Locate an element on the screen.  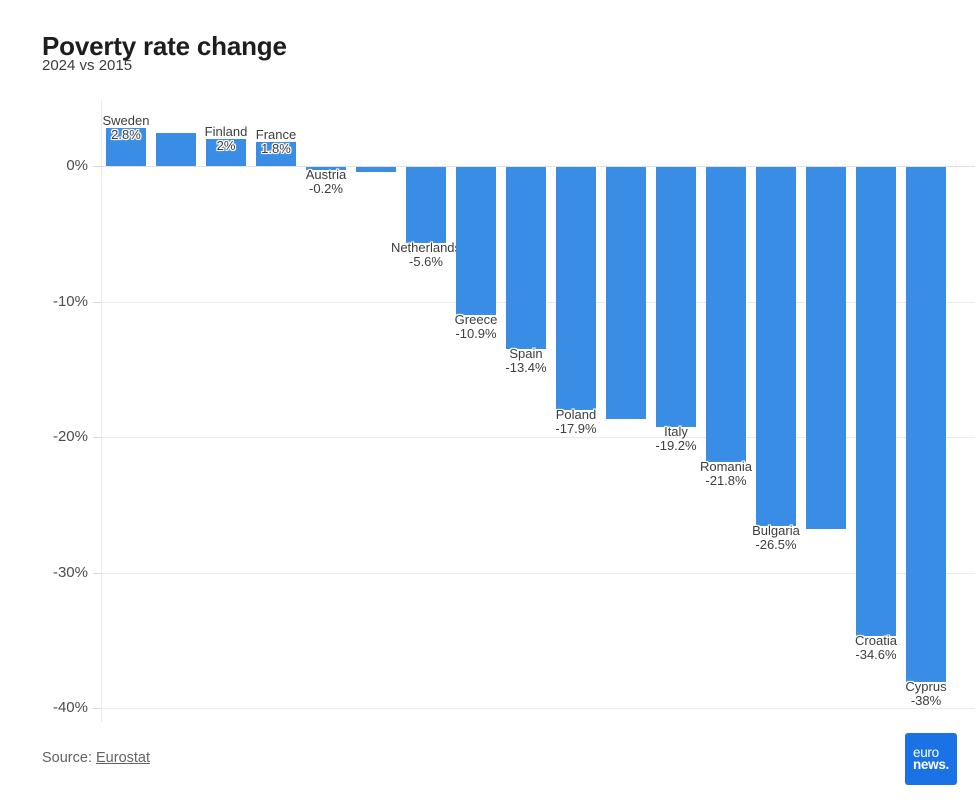
bar-italy is located at coordinates (676, 297).